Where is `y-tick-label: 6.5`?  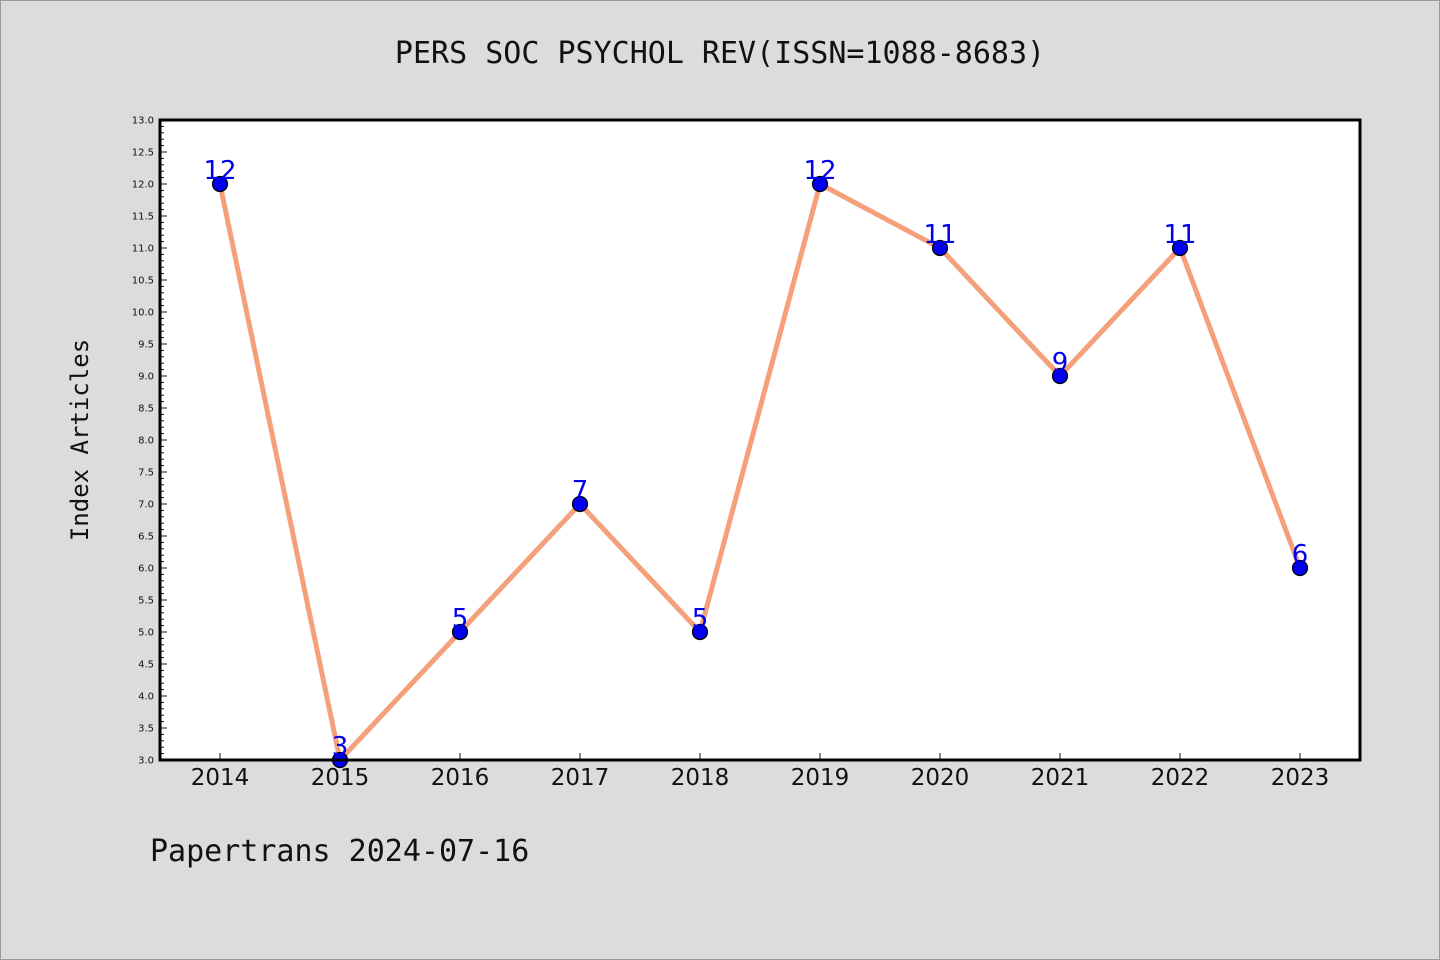
y-tick-label: 6.5 is located at coordinates (146, 537).